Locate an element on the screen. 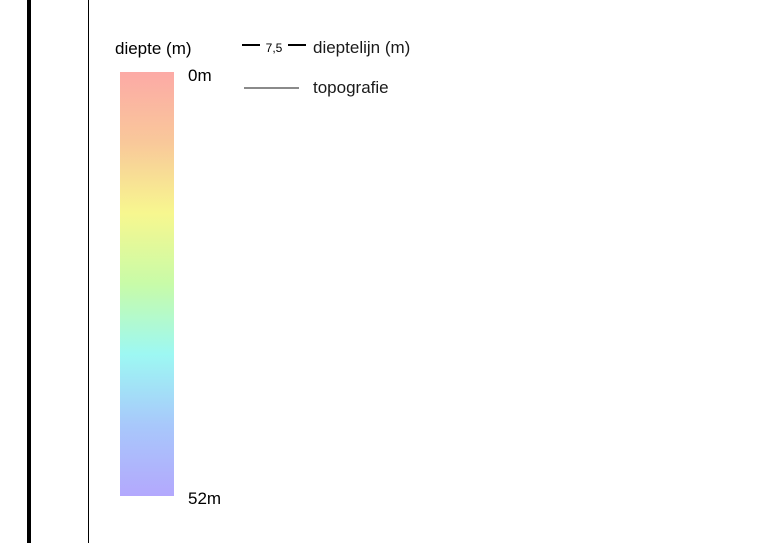 This screenshot has height=543, width=767. contour-sample-value: 7,5 is located at coordinates (274, 48).